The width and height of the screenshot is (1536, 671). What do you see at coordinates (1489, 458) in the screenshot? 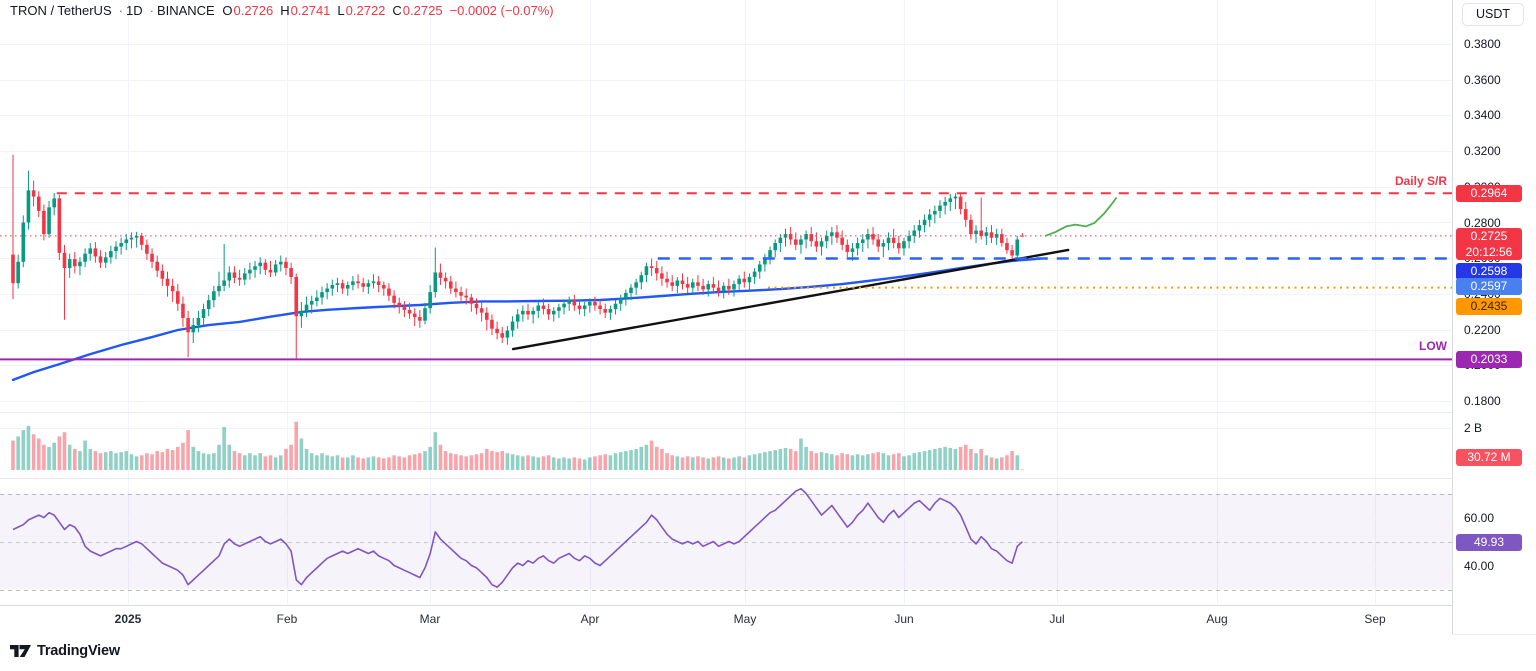
I see `volume-badge: 30.72 M` at bounding box center [1489, 458].